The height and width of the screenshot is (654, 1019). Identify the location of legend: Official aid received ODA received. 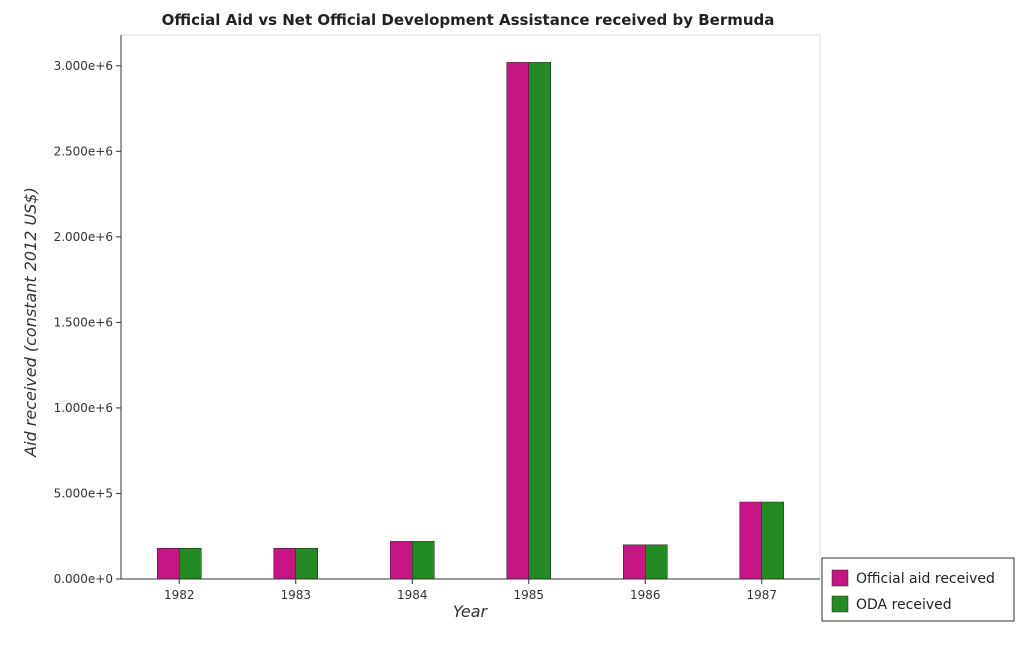
(918, 589).